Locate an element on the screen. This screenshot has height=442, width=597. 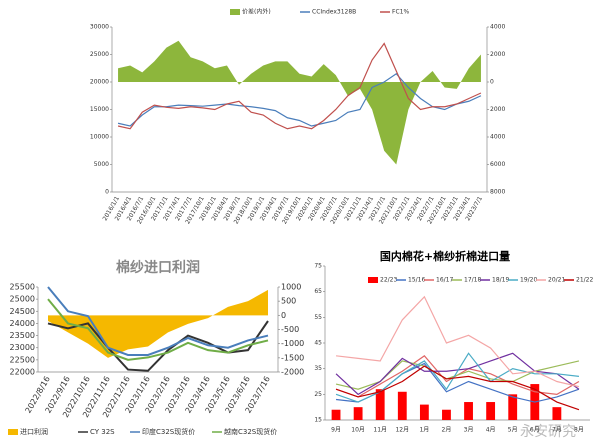
chart-title: 国内棉花+棉纱折棉进口量 is located at coordinates (445, 256).